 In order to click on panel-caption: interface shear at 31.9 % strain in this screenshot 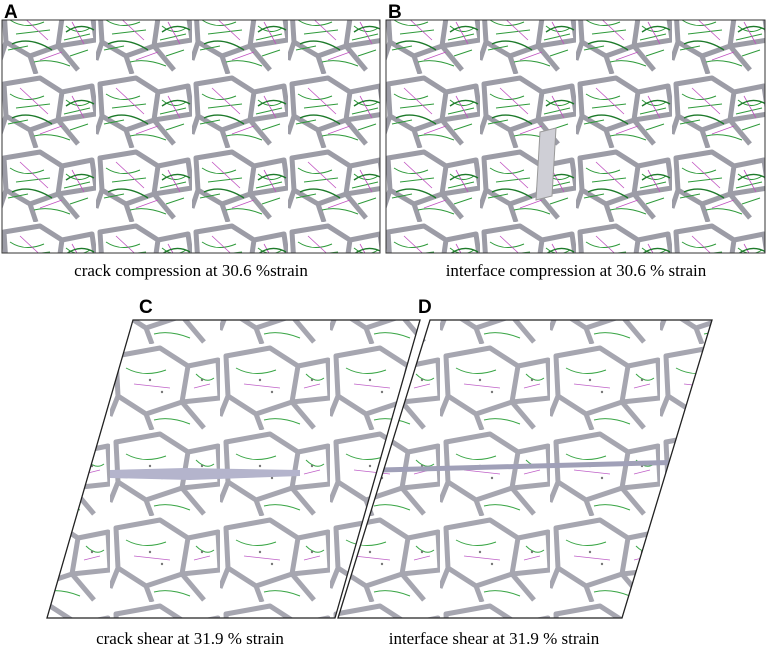, I will do `click(494, 638)`.